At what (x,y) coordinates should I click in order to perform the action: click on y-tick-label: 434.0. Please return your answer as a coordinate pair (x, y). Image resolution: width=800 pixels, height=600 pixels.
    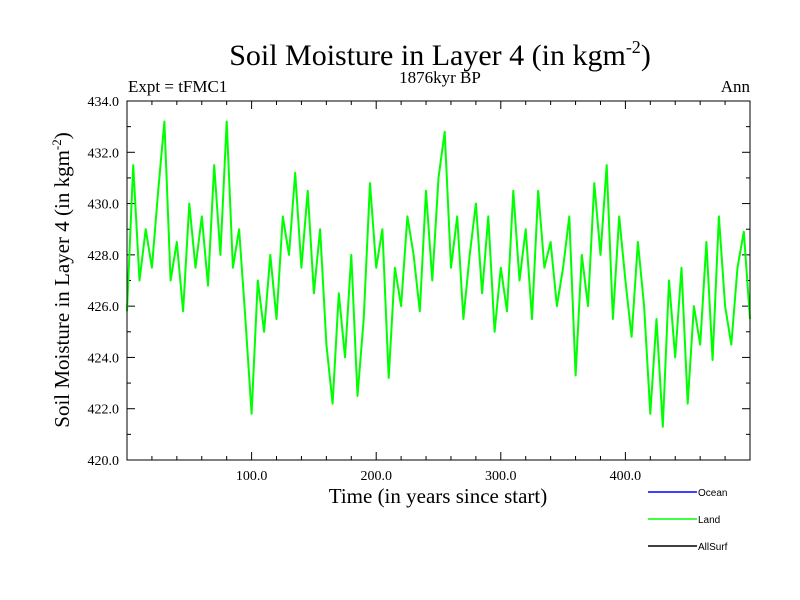
    Looking at the image, I should click on (104, 102).